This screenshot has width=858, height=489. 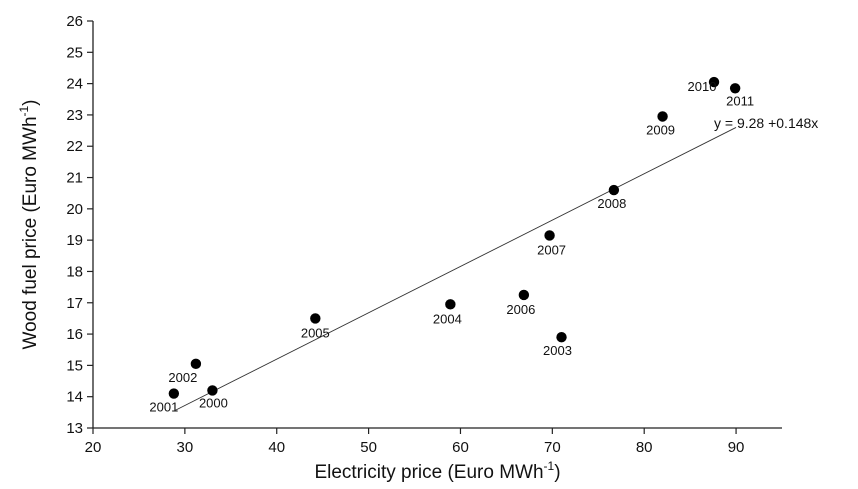 I want to click on x-ticks: 20 30 40 50 60 70 80 90, so click(x=415, y=442).